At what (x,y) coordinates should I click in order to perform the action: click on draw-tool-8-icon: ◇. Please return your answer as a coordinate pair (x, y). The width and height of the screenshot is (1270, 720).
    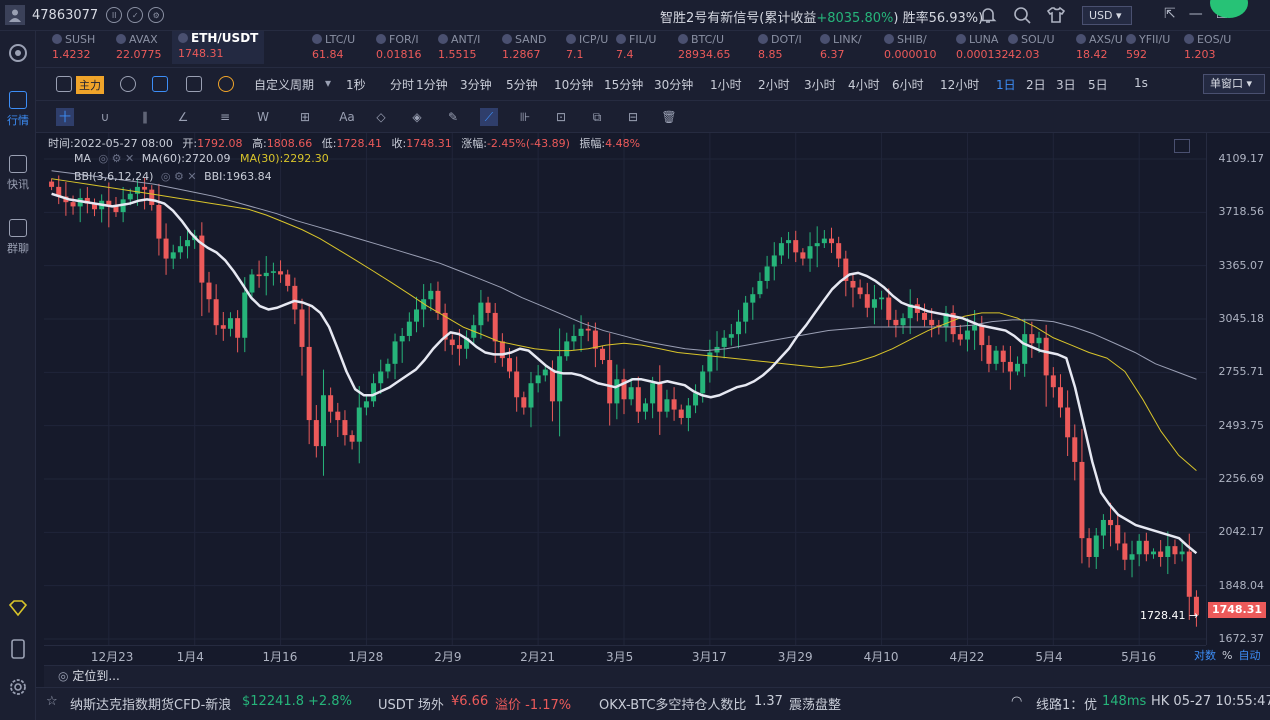
    Looking at the image, I should click on (381, 117).